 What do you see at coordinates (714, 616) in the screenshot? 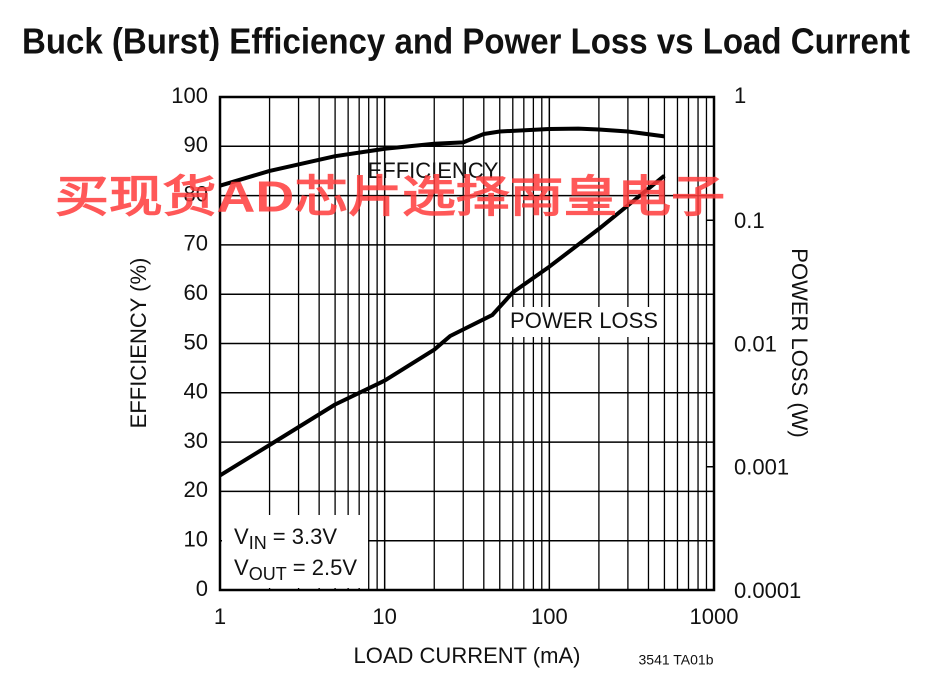
I see `x-tick-label: 1000` at bounding box center [714, 616].